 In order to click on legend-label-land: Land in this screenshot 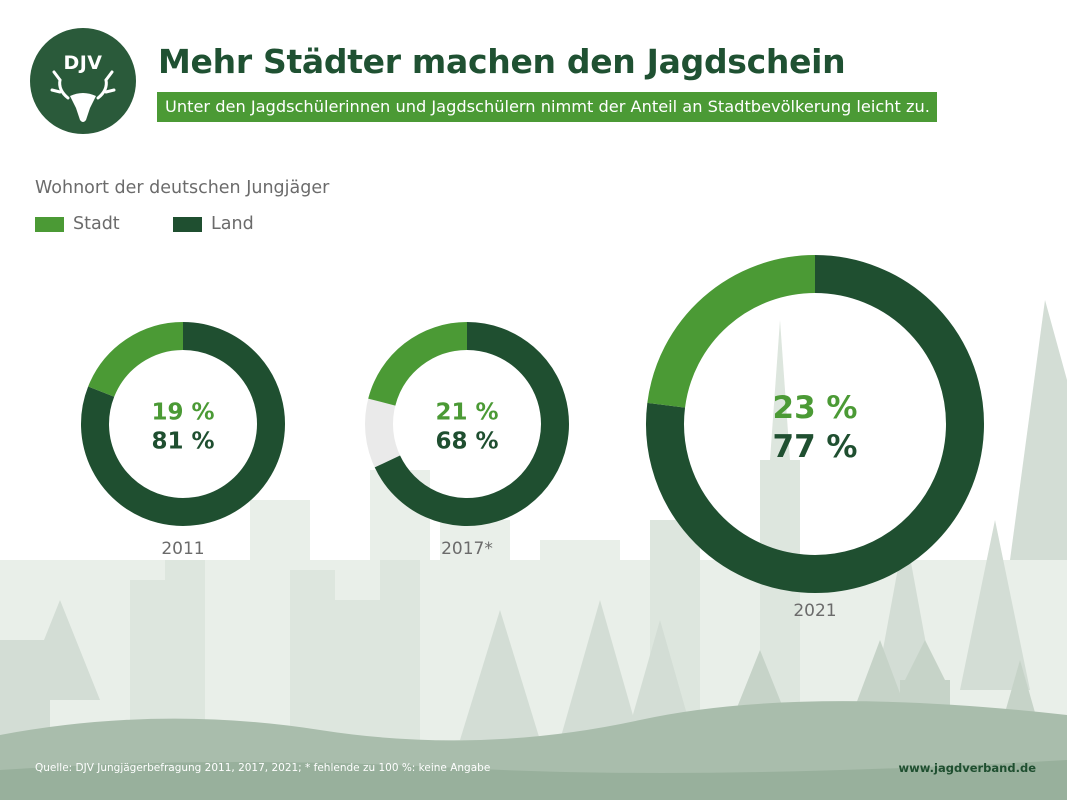, I will do `click(232, 224)`.